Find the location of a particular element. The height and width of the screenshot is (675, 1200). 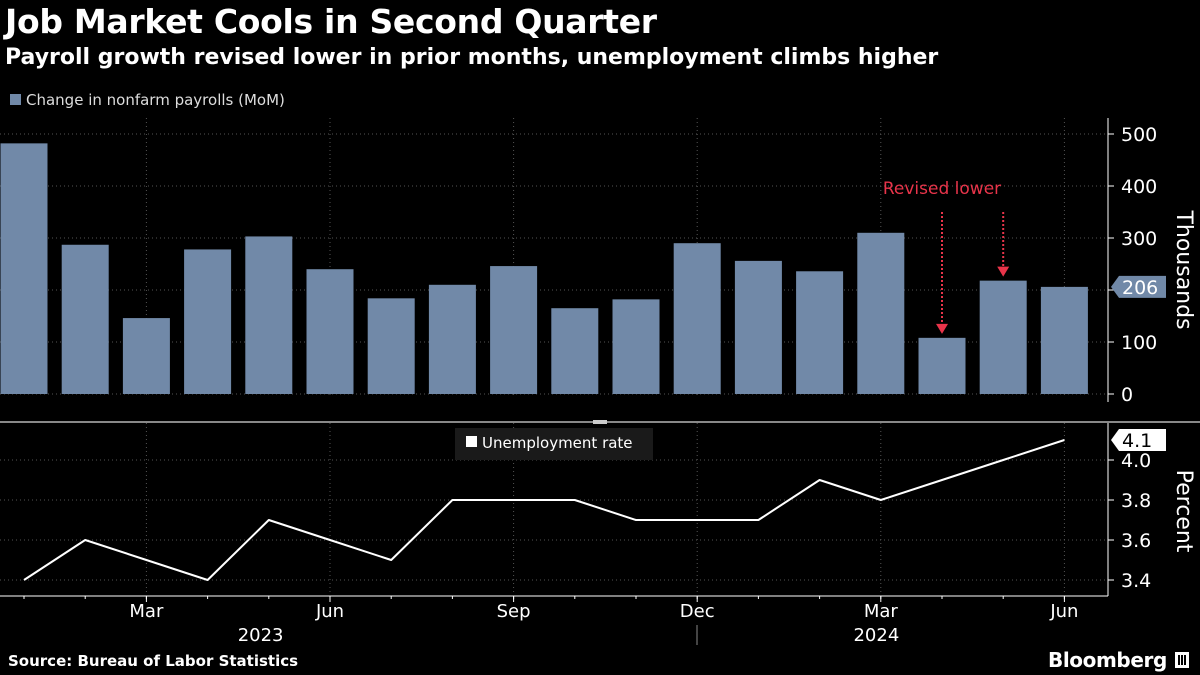

xaxis-year-label: 2024 is located at coordinates (876, 635).